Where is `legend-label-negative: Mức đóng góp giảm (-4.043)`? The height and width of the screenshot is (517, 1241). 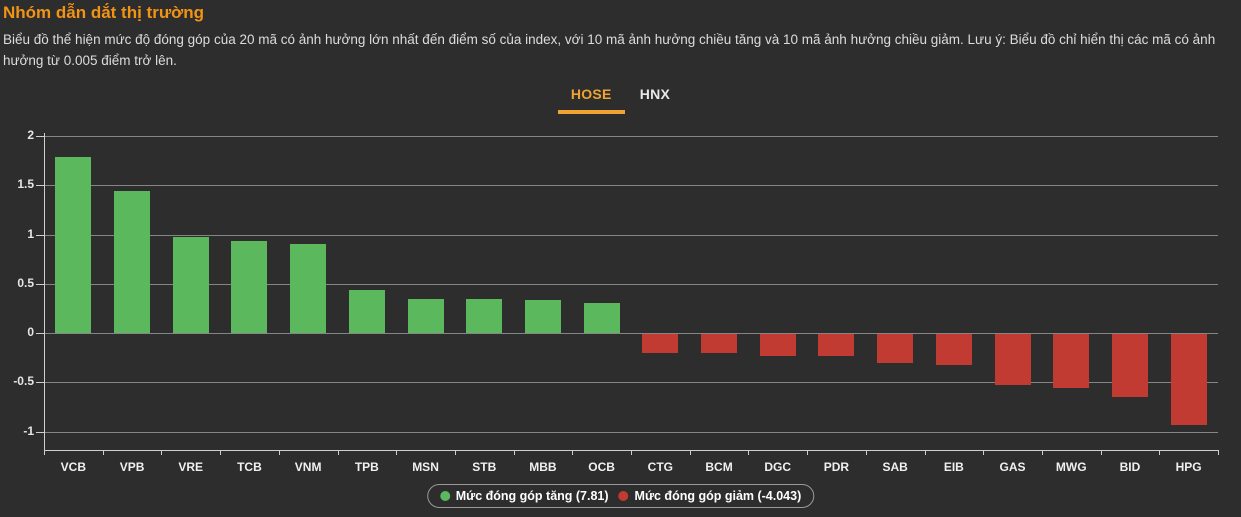 legend-label-negative: Mức đóng góp giảm (-4.043) is located at coordinates (718, 496).